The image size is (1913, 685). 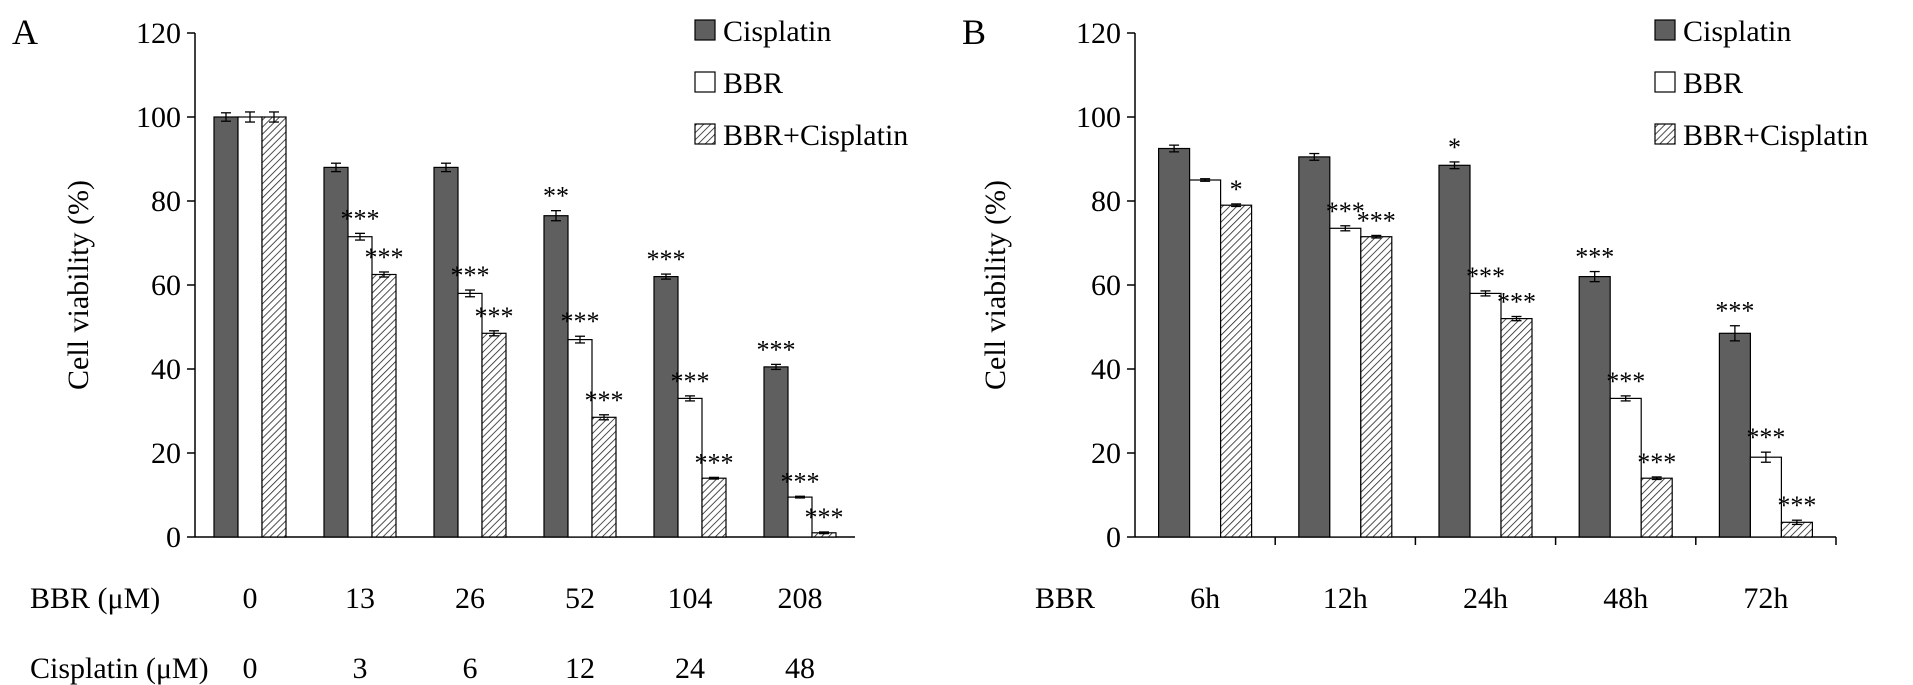 I want to click on x-tick-label: 52, so click(x=580, y=598).